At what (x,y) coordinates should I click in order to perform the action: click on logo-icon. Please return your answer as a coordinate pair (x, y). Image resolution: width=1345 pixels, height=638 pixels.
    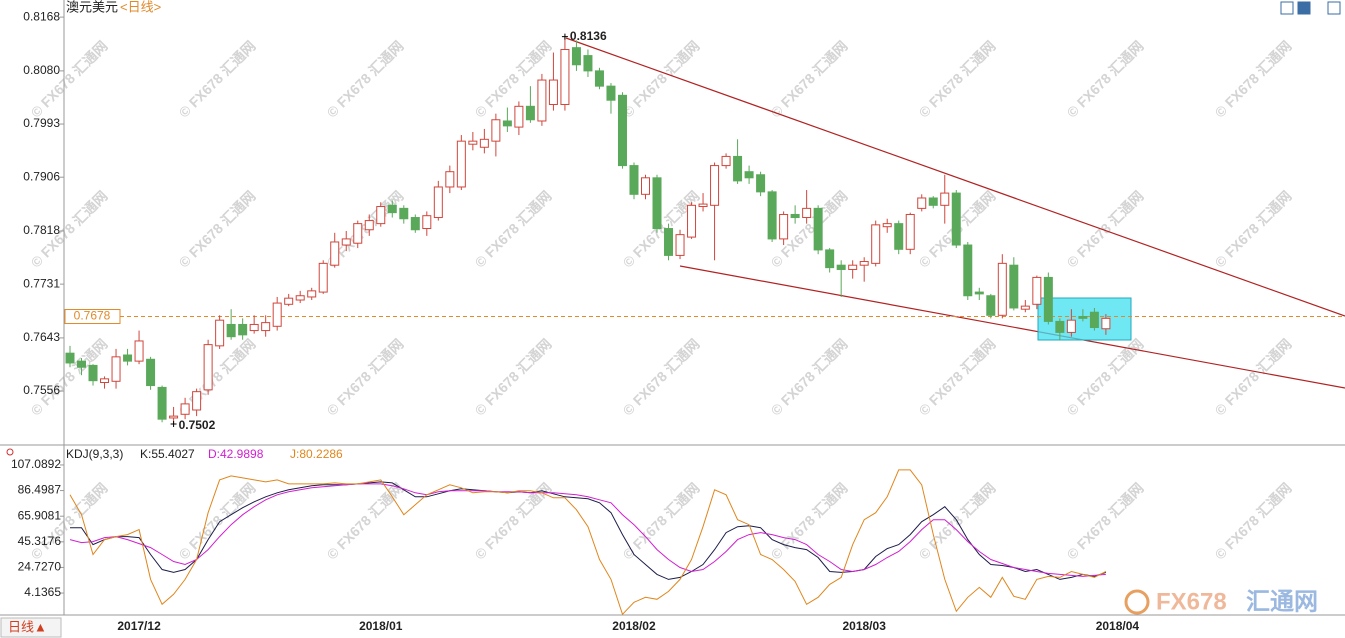
    Looking at the image, I should click on (1137, 602).